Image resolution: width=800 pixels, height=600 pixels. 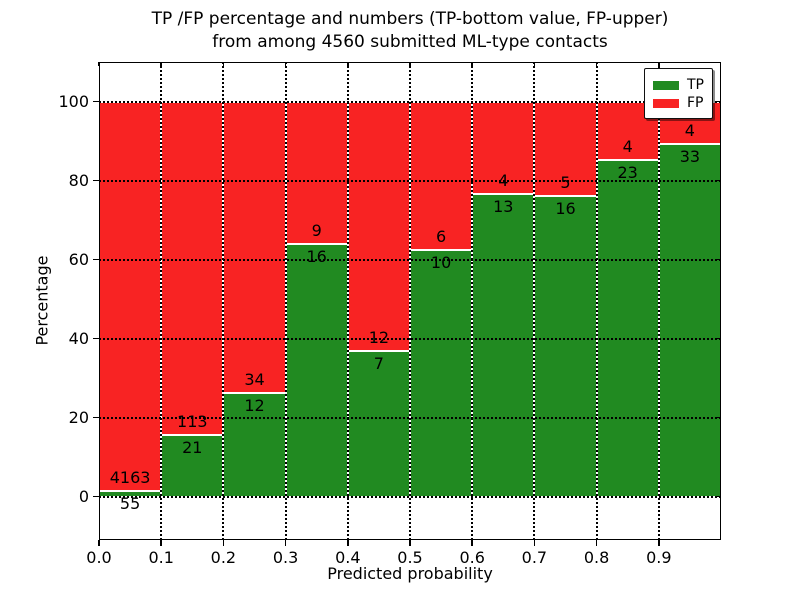 I want to click on tp-count-label-5: 10, so click(x=441, y=262).